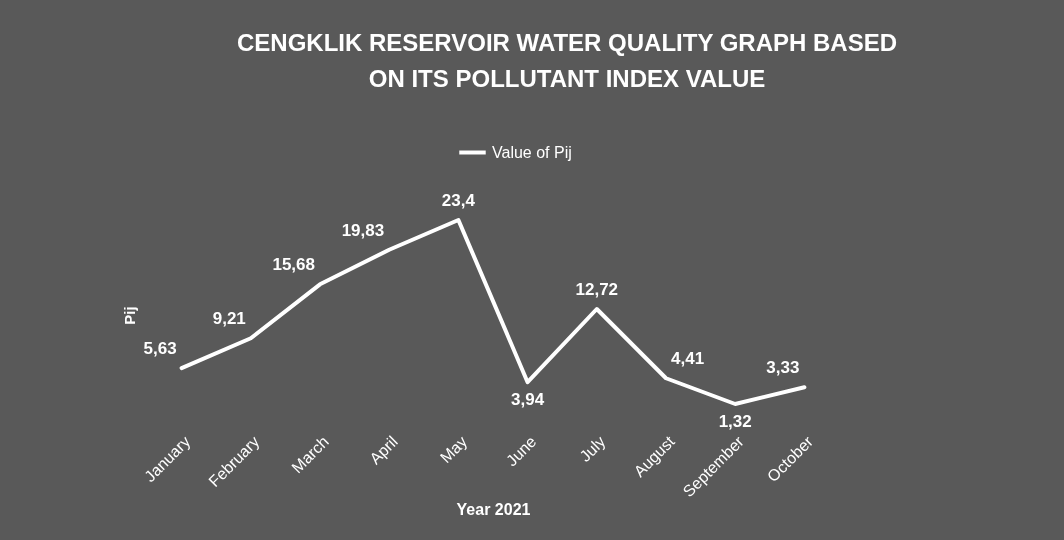 The width and height of the screenshot is (1064, 540). I want to click on x-axis-title: Year 2021, so click(493, 510).